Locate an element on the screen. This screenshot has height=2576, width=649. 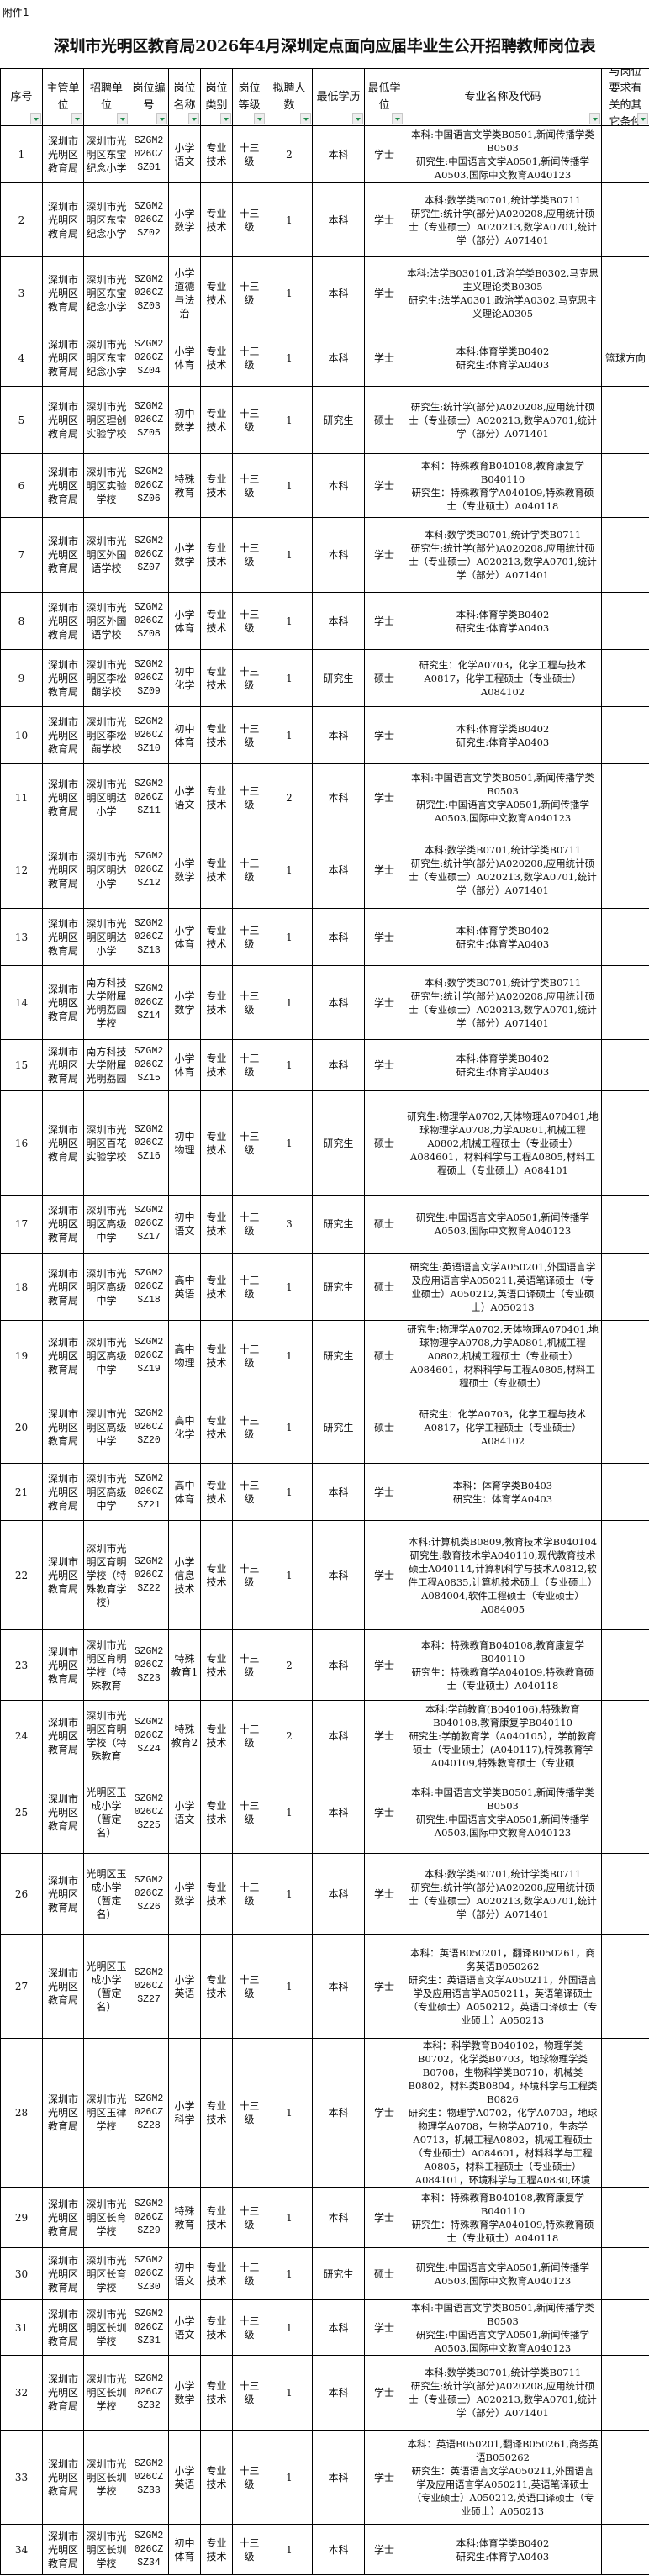
position-name: 小学数学 is located at coordinates (184, 1003).